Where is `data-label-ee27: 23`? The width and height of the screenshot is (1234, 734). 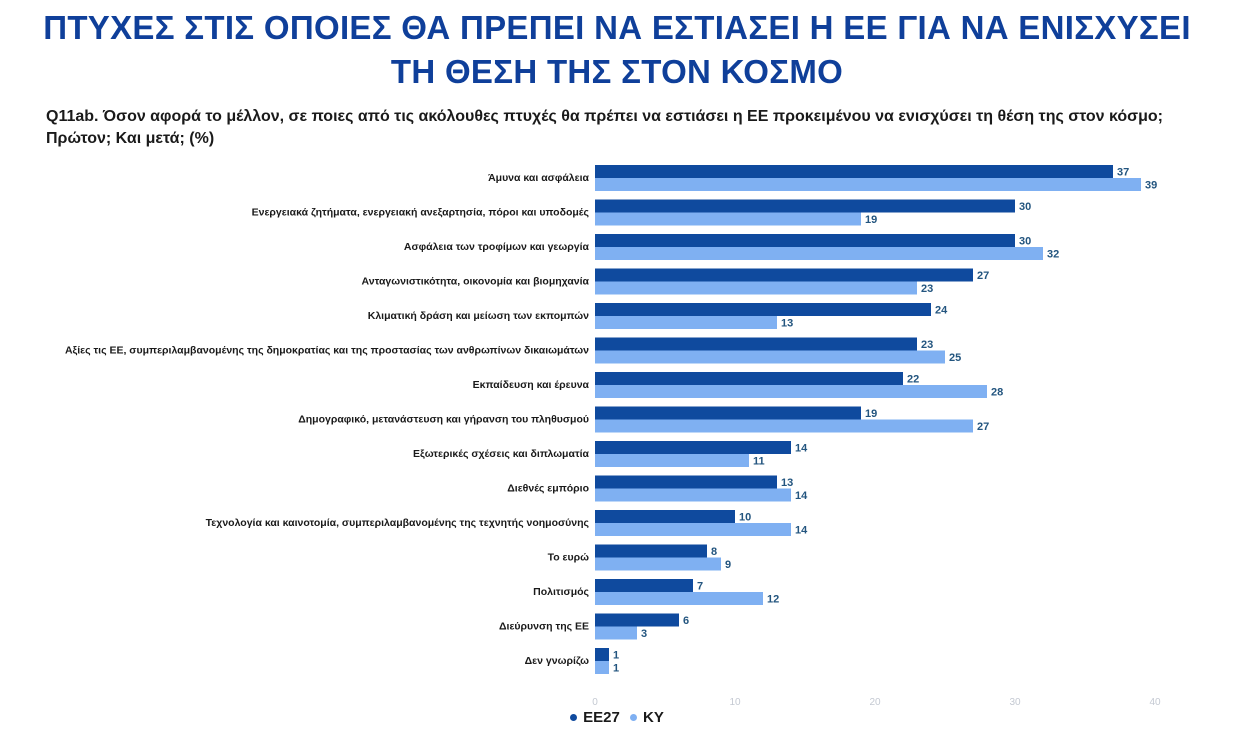
data-label-ee27: 23 is located at coordinates (927, 345).